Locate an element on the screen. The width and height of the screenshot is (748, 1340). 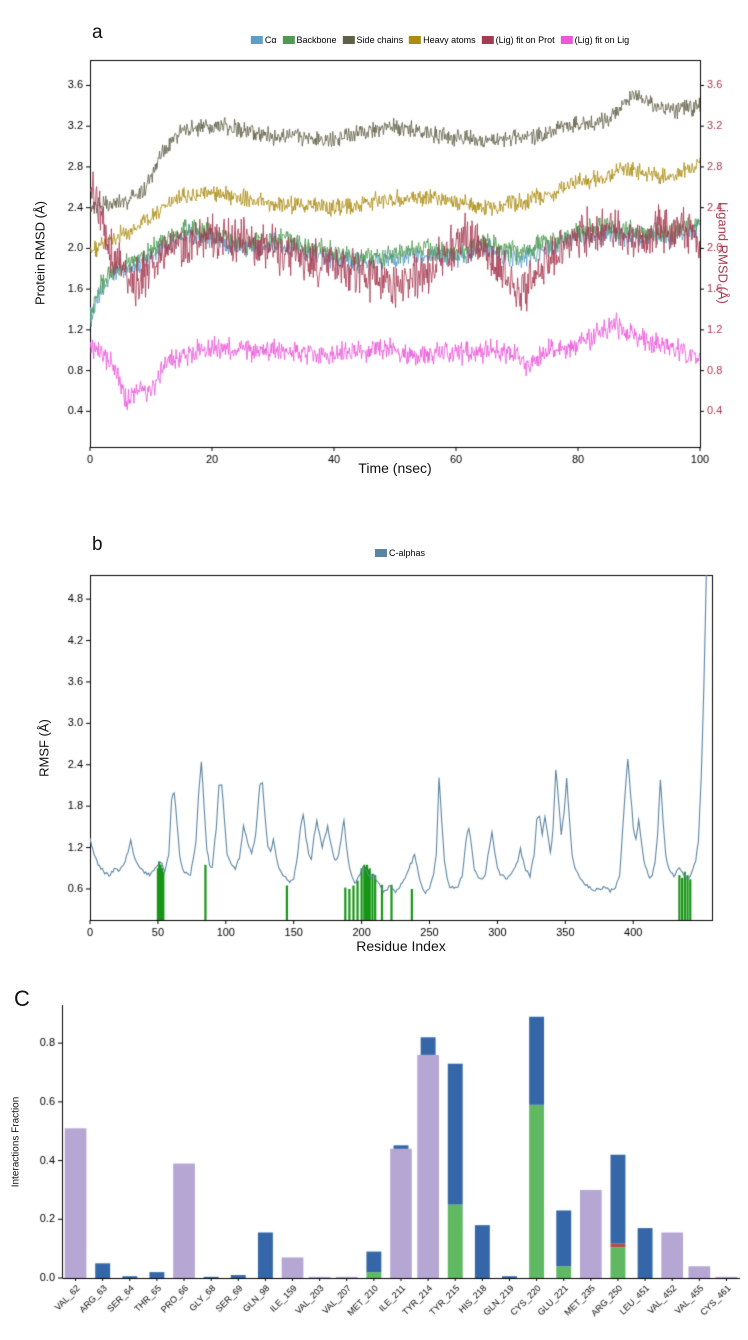
legend-item: Heavy atoms is located at coordinates (442, 40).